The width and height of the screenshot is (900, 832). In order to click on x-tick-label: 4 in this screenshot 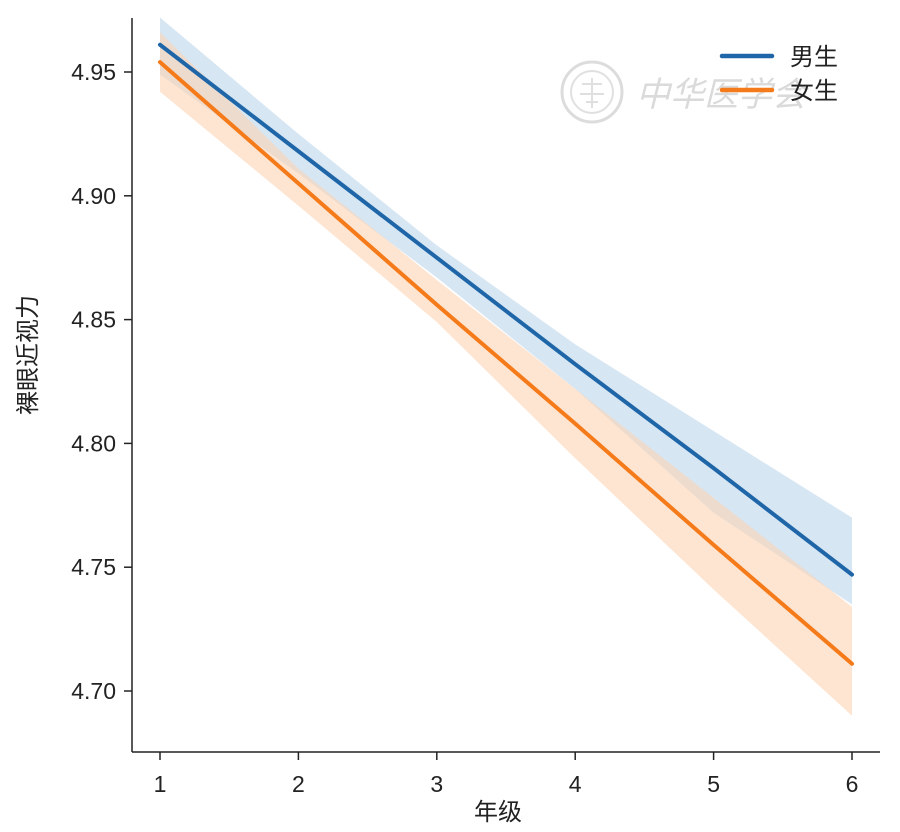, I will do `click(575, 784)`.